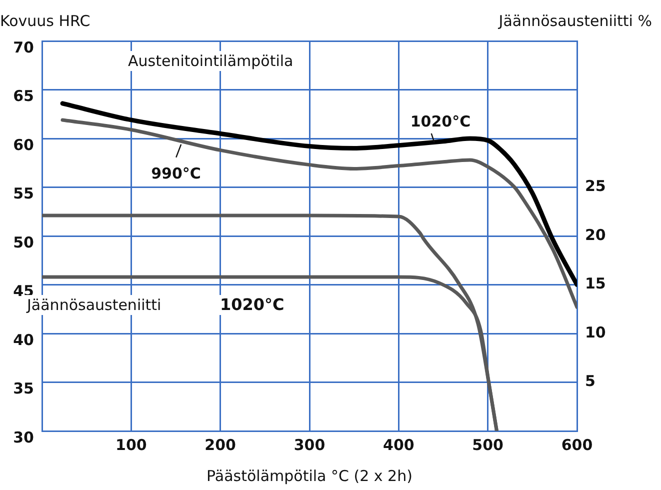  What do you see at coordinates (23, 47) in the screenshot?
I see `y-tick-label: 70` at bounding box center [23, 47].